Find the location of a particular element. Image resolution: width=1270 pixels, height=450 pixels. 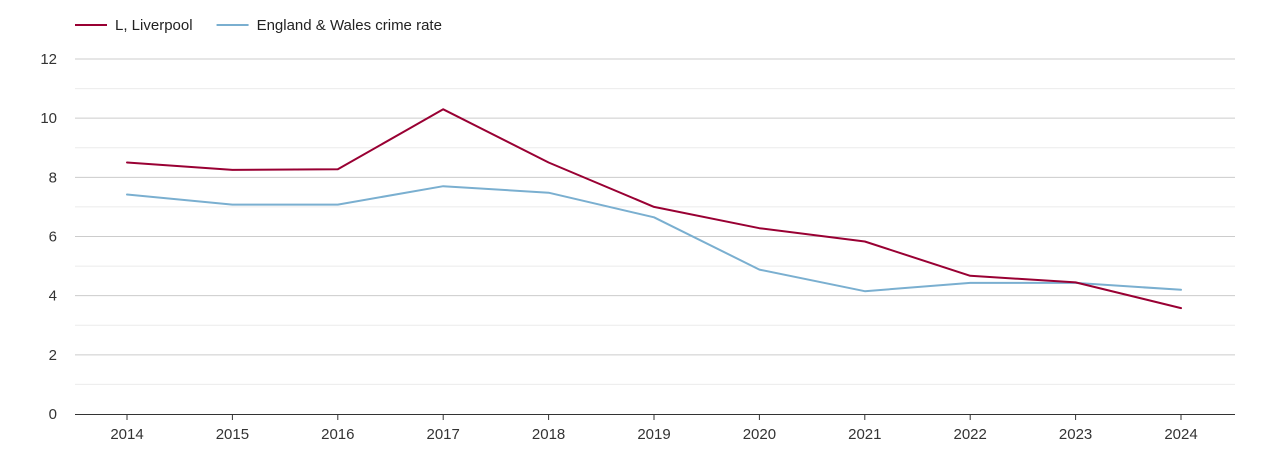

x-tick-label: 2014 is located at coordinates (126, 434).